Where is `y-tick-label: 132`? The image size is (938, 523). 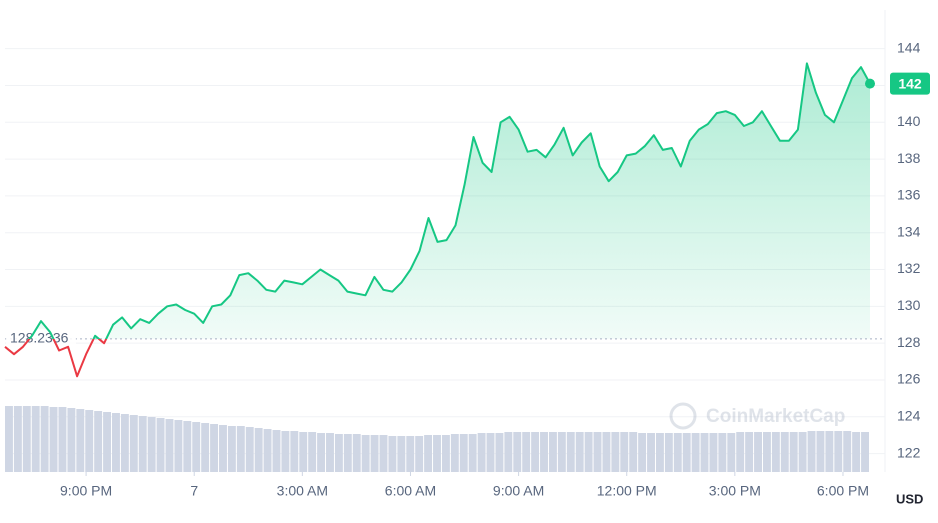 y-tick-label: 132 is located at coordinates (909, 268).